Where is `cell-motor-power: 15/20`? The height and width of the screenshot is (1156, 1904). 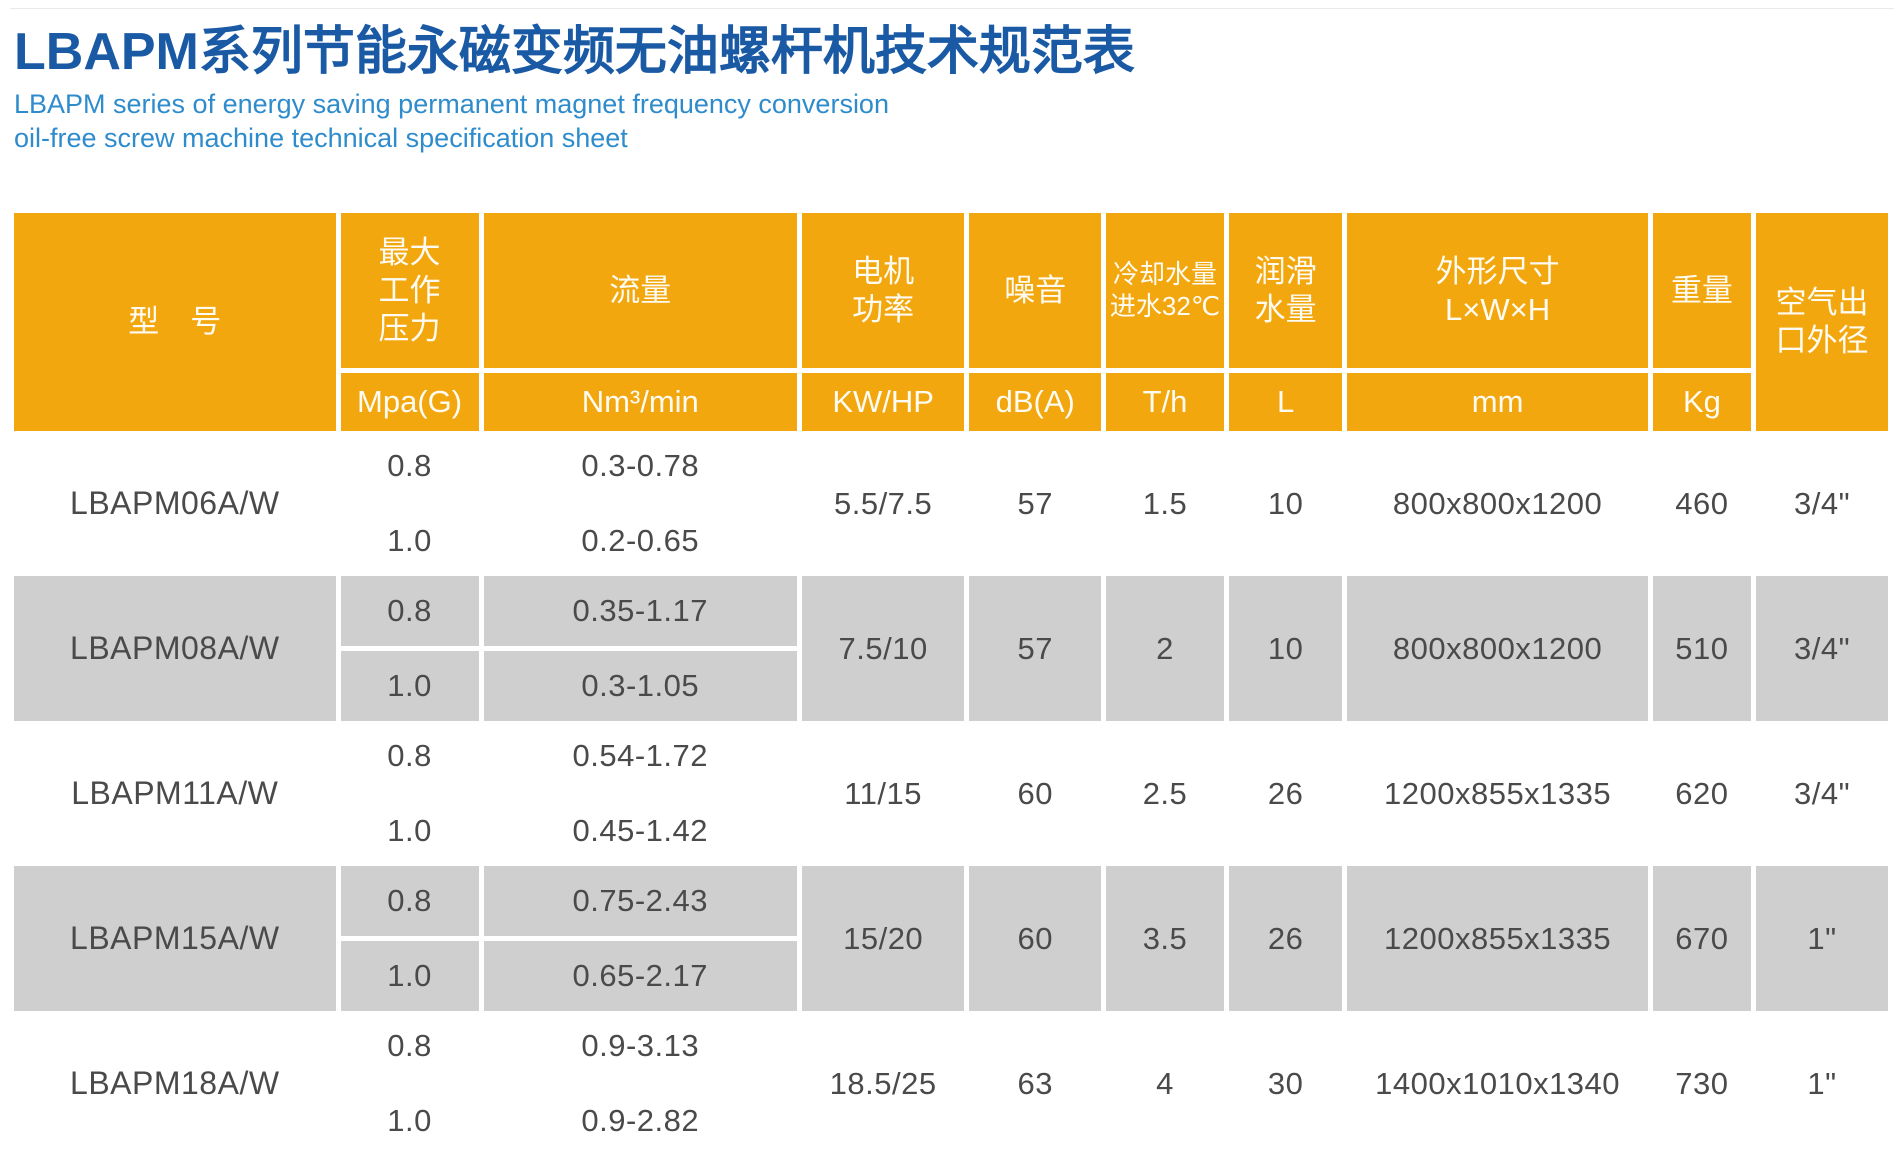
cell-motor-power: 15/20 is located at coordinates (883, 939).